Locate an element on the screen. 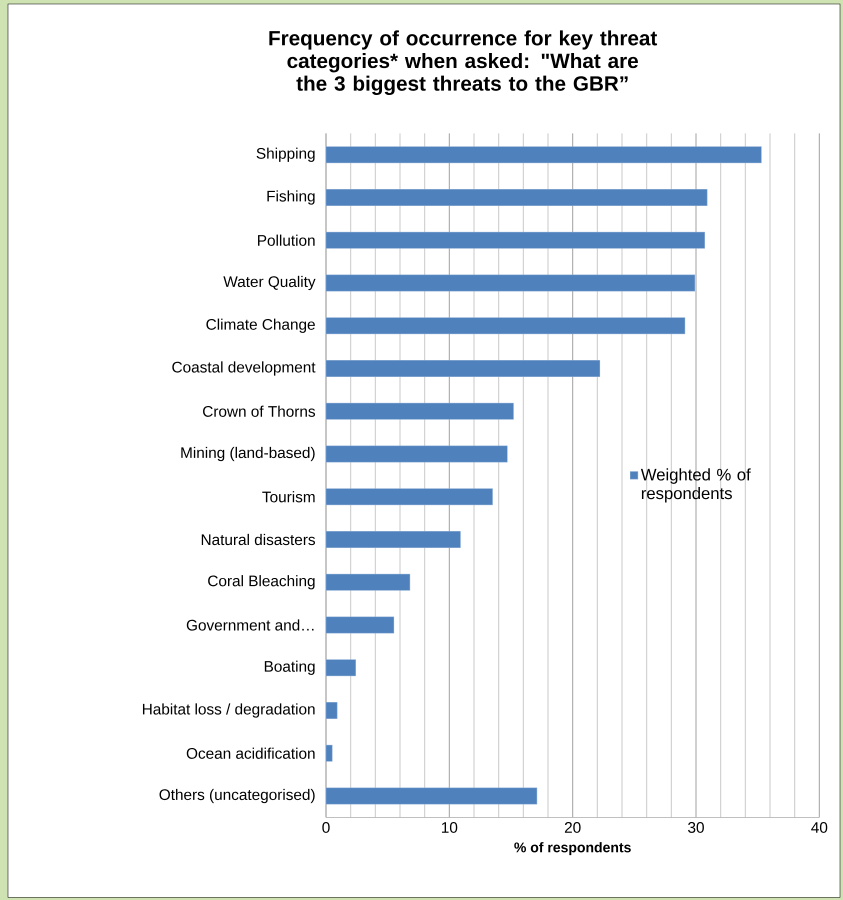 Image resolution: width=843 pixels, height=900 pixels. y-tick-label: Mining (land-based) is located at coordinates (248, 454).